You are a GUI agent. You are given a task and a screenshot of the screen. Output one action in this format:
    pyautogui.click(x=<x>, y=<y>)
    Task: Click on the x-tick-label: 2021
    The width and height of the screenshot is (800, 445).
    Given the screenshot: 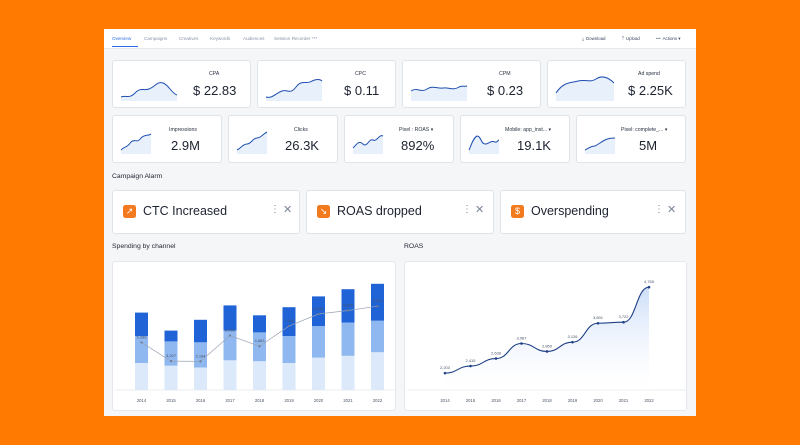 What is the action you would take?
    pyautogui.click(x=348, y=400)
    